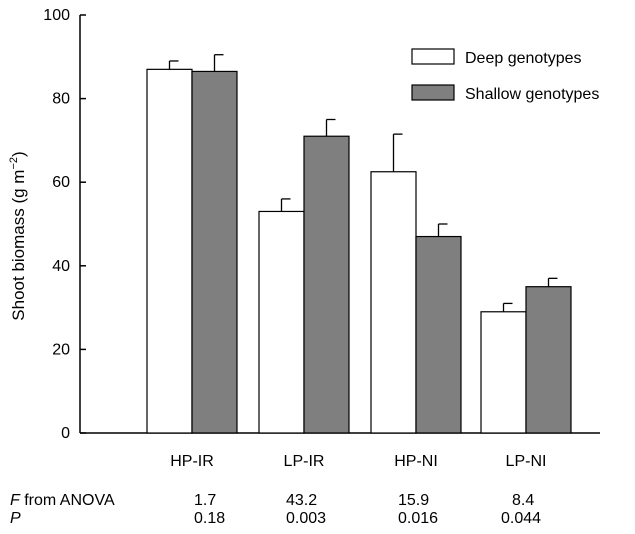  I want to click on y-axis-label-close: ), so click(18, 154).